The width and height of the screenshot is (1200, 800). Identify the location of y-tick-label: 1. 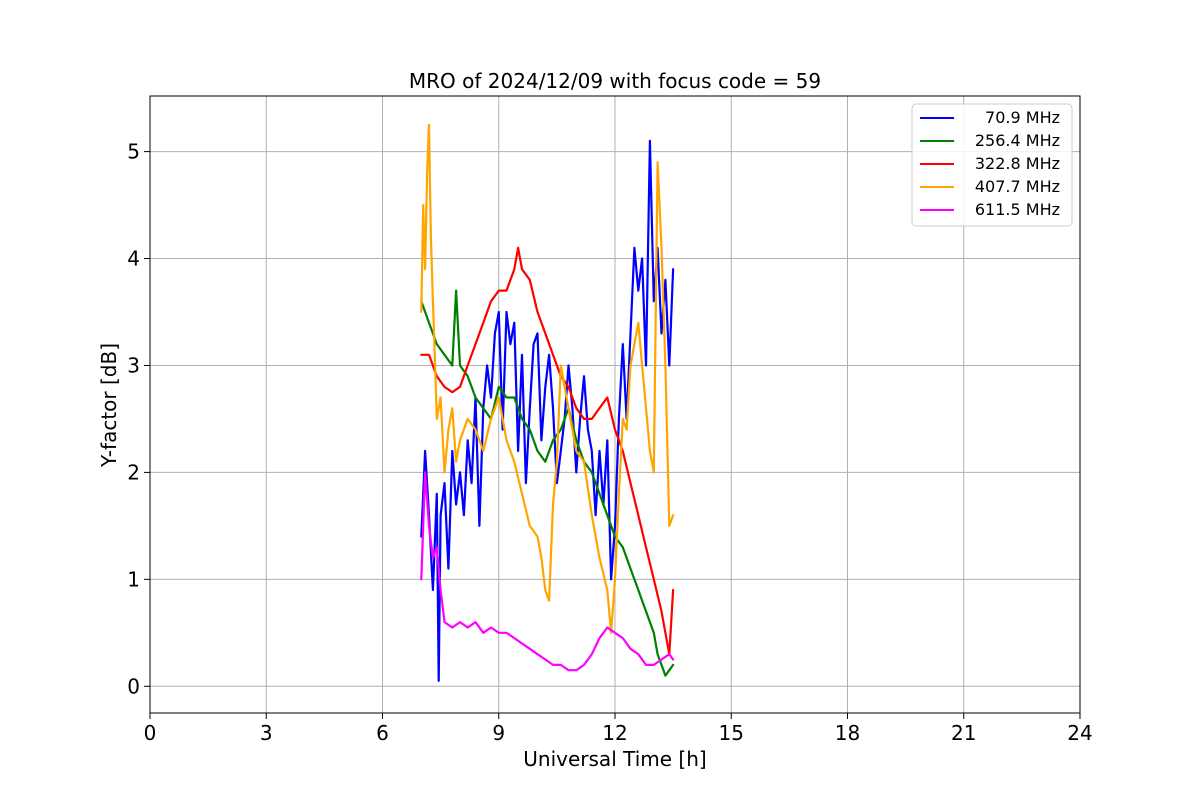
(133, 579).